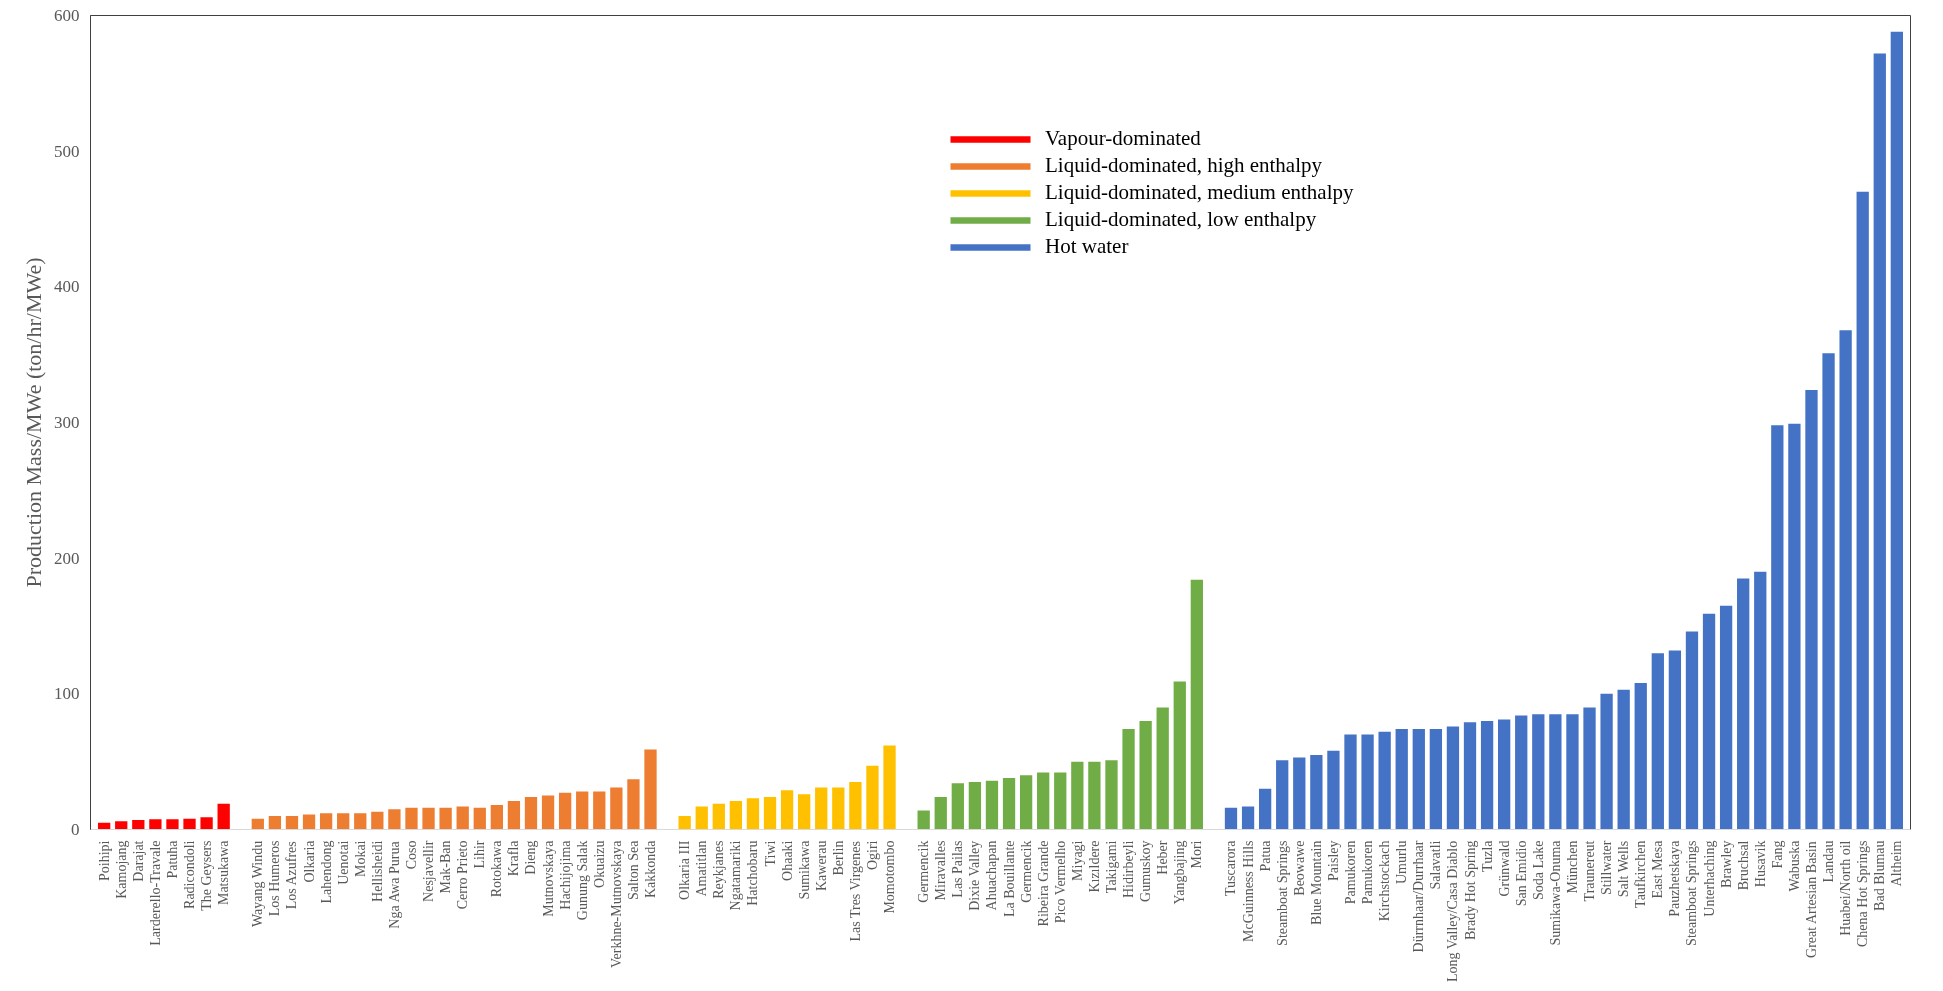  What do you see at coordinates (1555, 892) in the screenshot?
I see `x-tick-label: Sumikawa-Onuma` at bounding box center [1555, 892].